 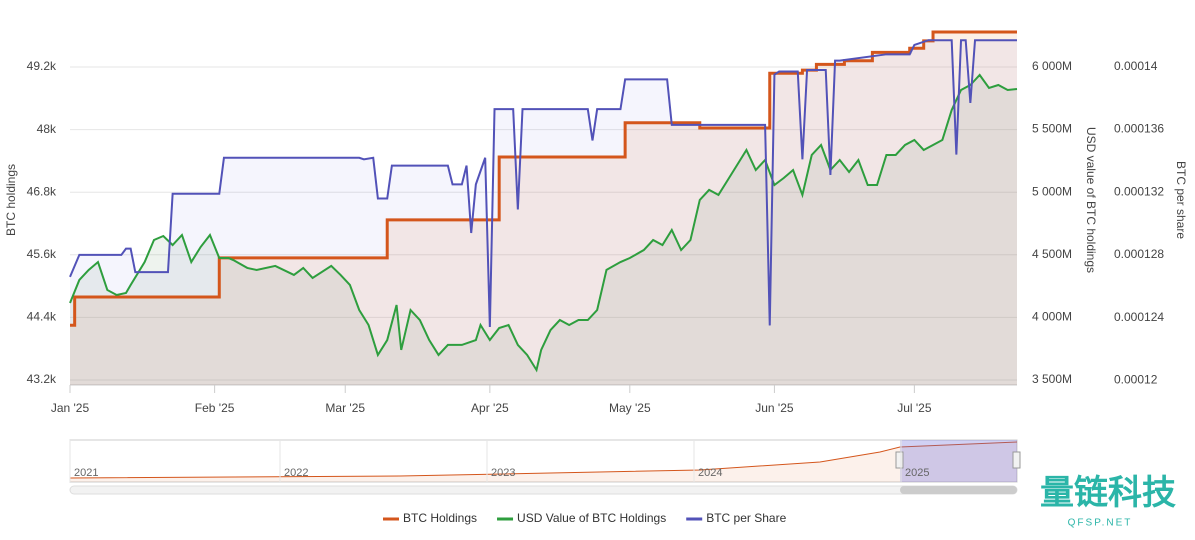 I want to click on y3-tick-label: 0.000128, so click(x=1139, y=254).